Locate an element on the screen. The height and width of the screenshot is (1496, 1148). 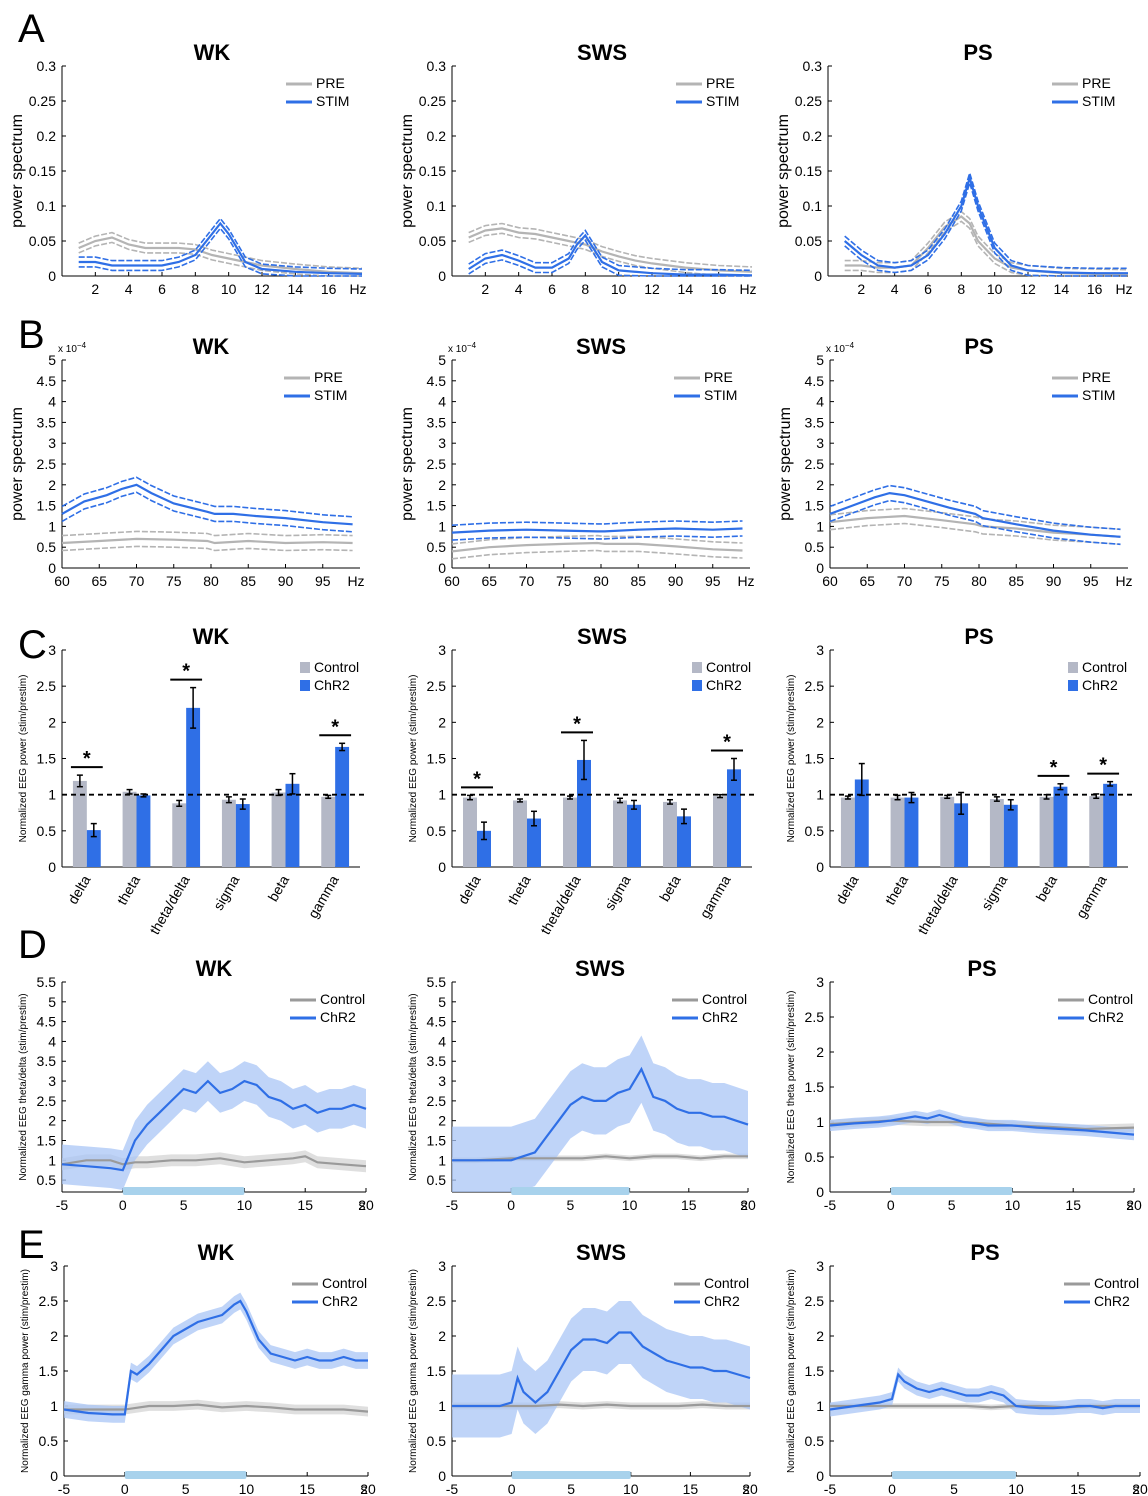
stimulation-window is located at coordinates (570, 1191).